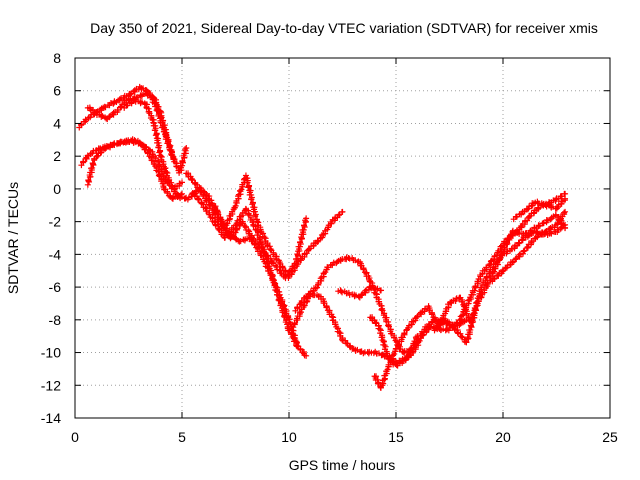 The image size is (640, 480). I want to click on x-tick-label: 25, so click(610, 437).